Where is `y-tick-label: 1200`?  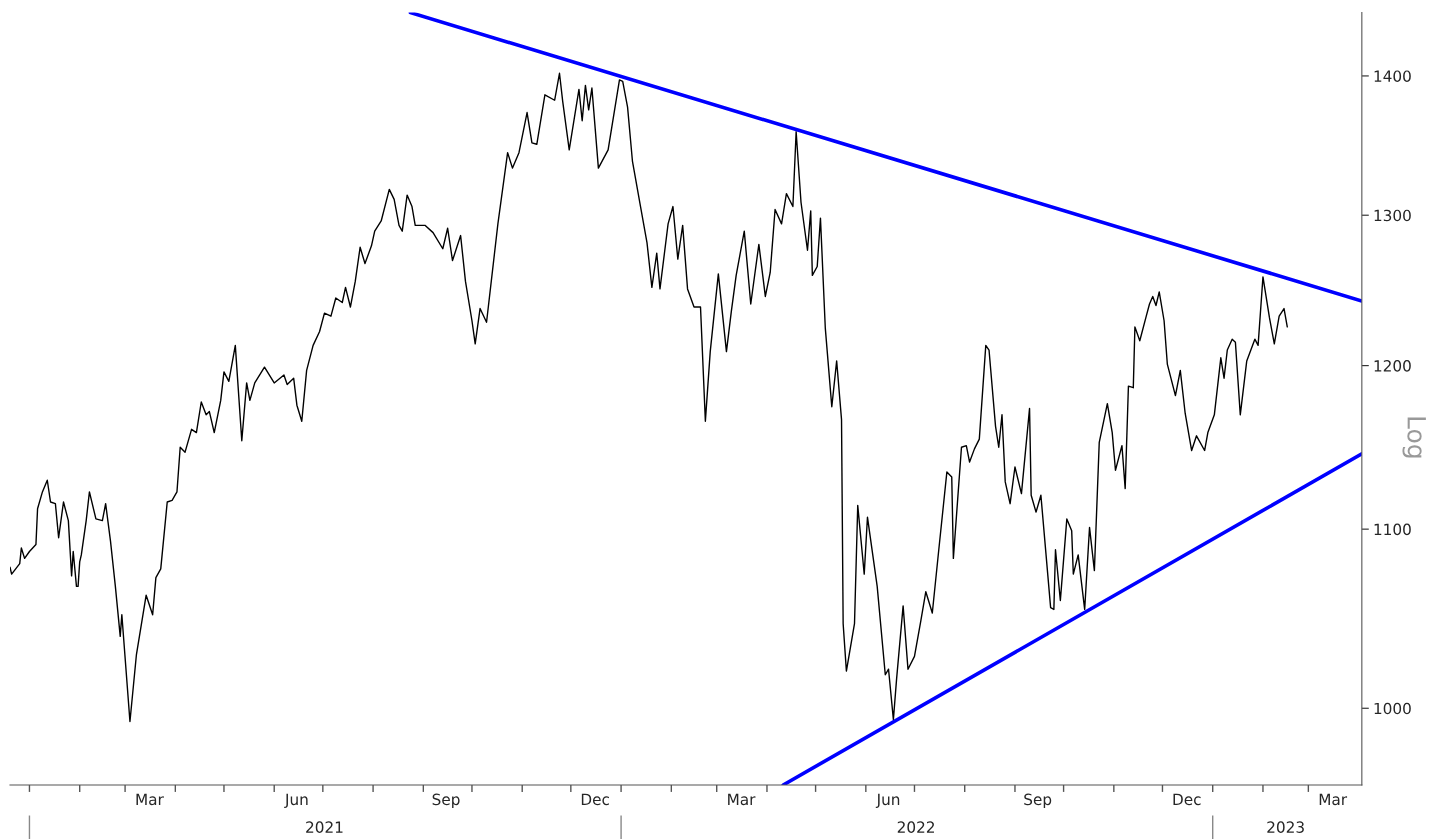 y-tick-label: 1200 is located at coordinates (1392, 366).